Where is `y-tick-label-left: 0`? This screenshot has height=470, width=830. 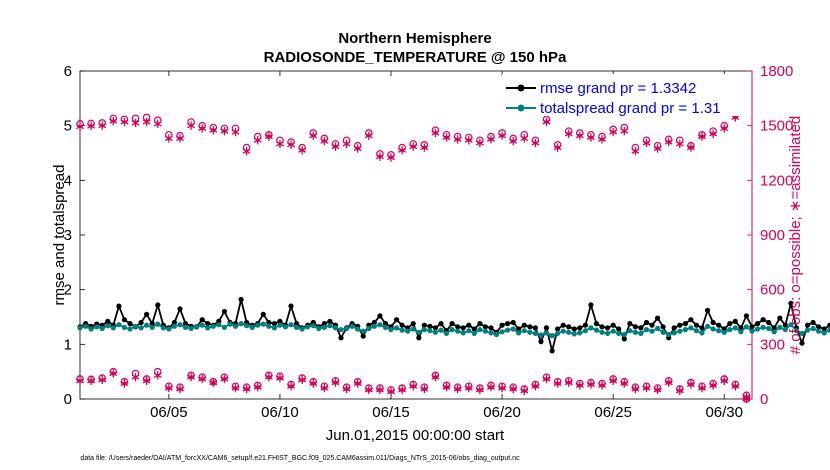 y-tick-label-left: 0 is located at coordinates (68, 399).